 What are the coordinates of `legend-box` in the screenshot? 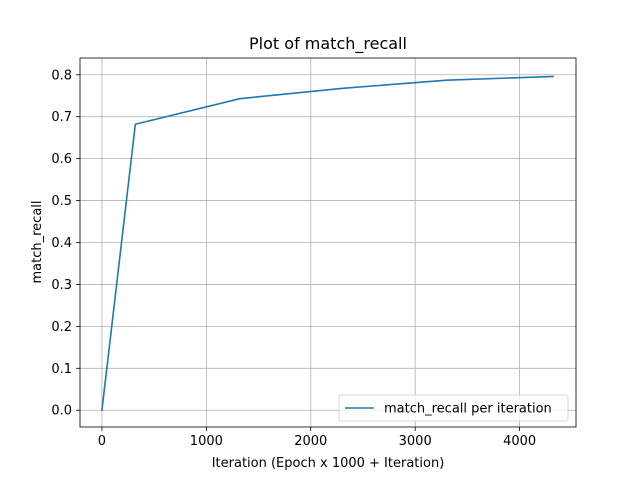 It's located at (453, 408).